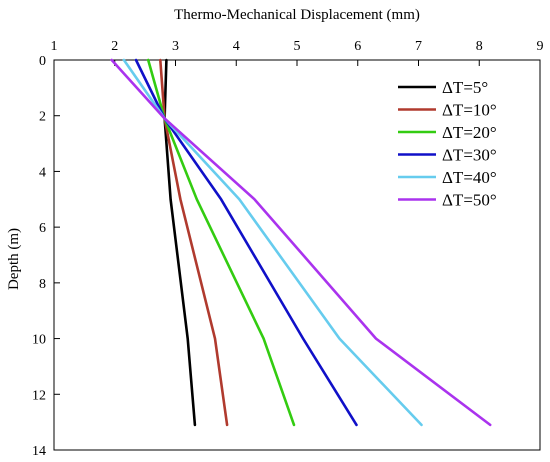 This screenshot has height=462, width=550. What do you see at coordinates (469, 200) in the screenshot?
I see `legend-label: ΔT=50°` at bounding box center [469, 200].